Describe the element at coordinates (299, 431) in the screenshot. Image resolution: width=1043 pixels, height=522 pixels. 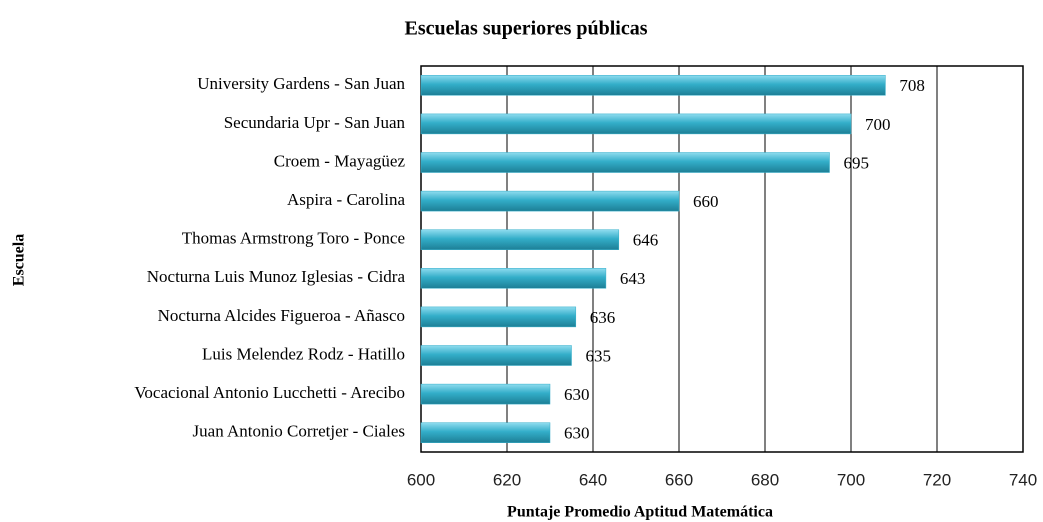
I see `y-tick-label: Juan Antonio Corretjer - Ciales` at that location.